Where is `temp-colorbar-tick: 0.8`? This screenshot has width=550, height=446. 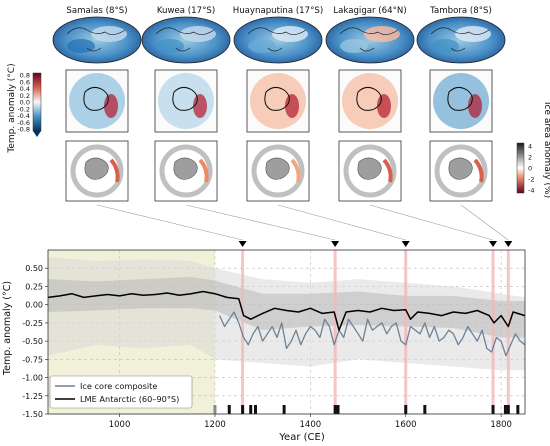 temp-colorbar-tick: 0.8 is located at coordinates (25, 76).